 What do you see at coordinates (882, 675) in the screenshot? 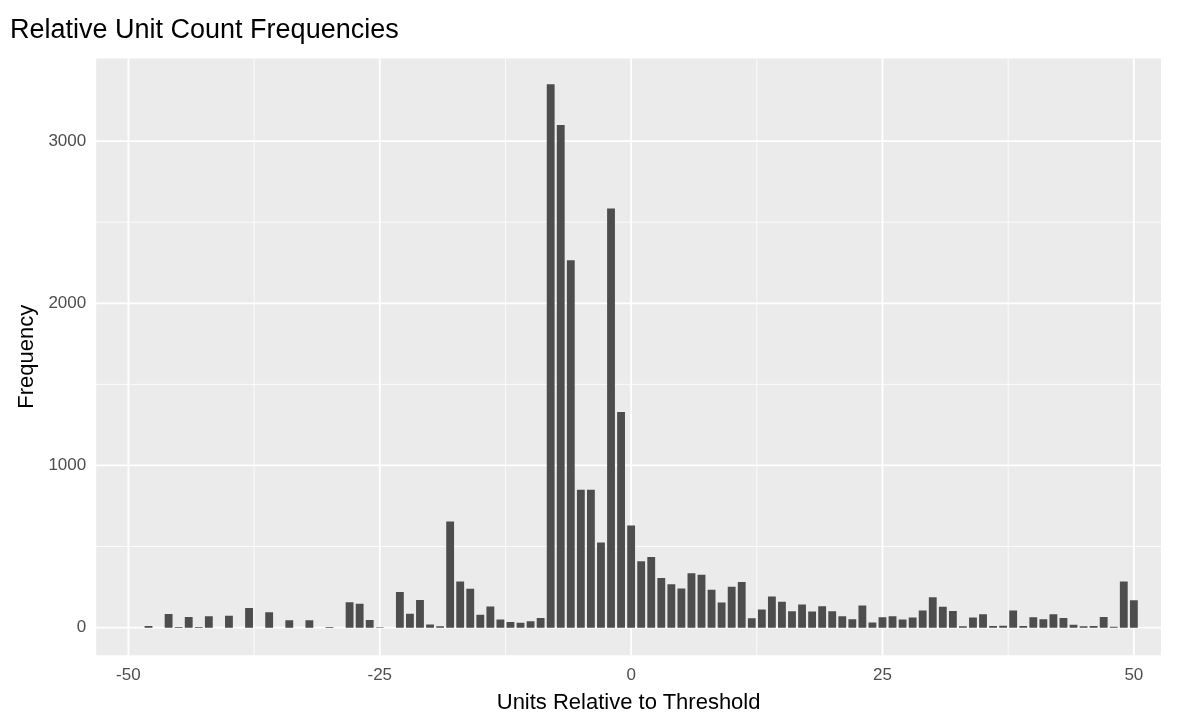
I see `x-tick-label: 25` at bounding box center [882, 675].